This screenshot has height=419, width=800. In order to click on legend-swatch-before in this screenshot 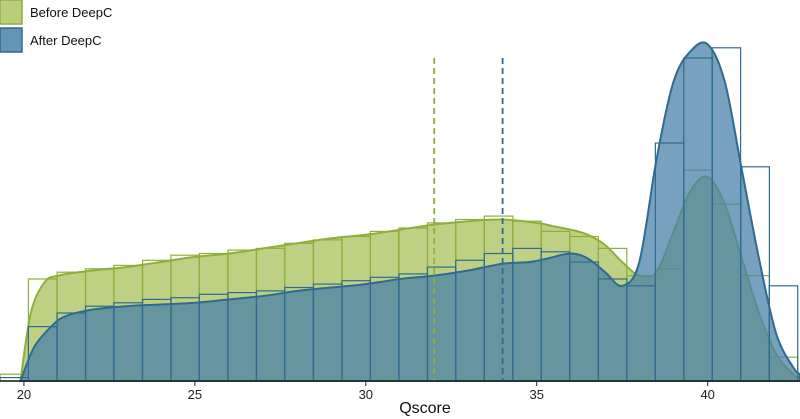, I will do `click(11, 12)`.